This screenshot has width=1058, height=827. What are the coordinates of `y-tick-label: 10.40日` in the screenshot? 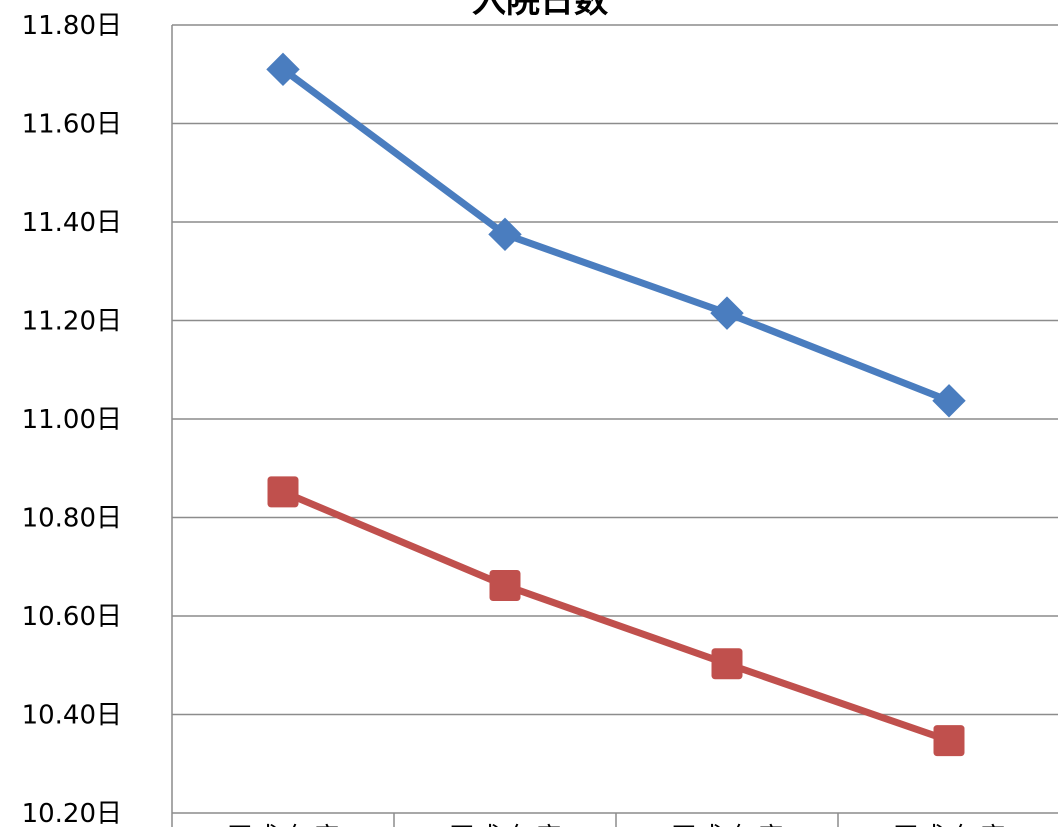 It's located at (72, 716).